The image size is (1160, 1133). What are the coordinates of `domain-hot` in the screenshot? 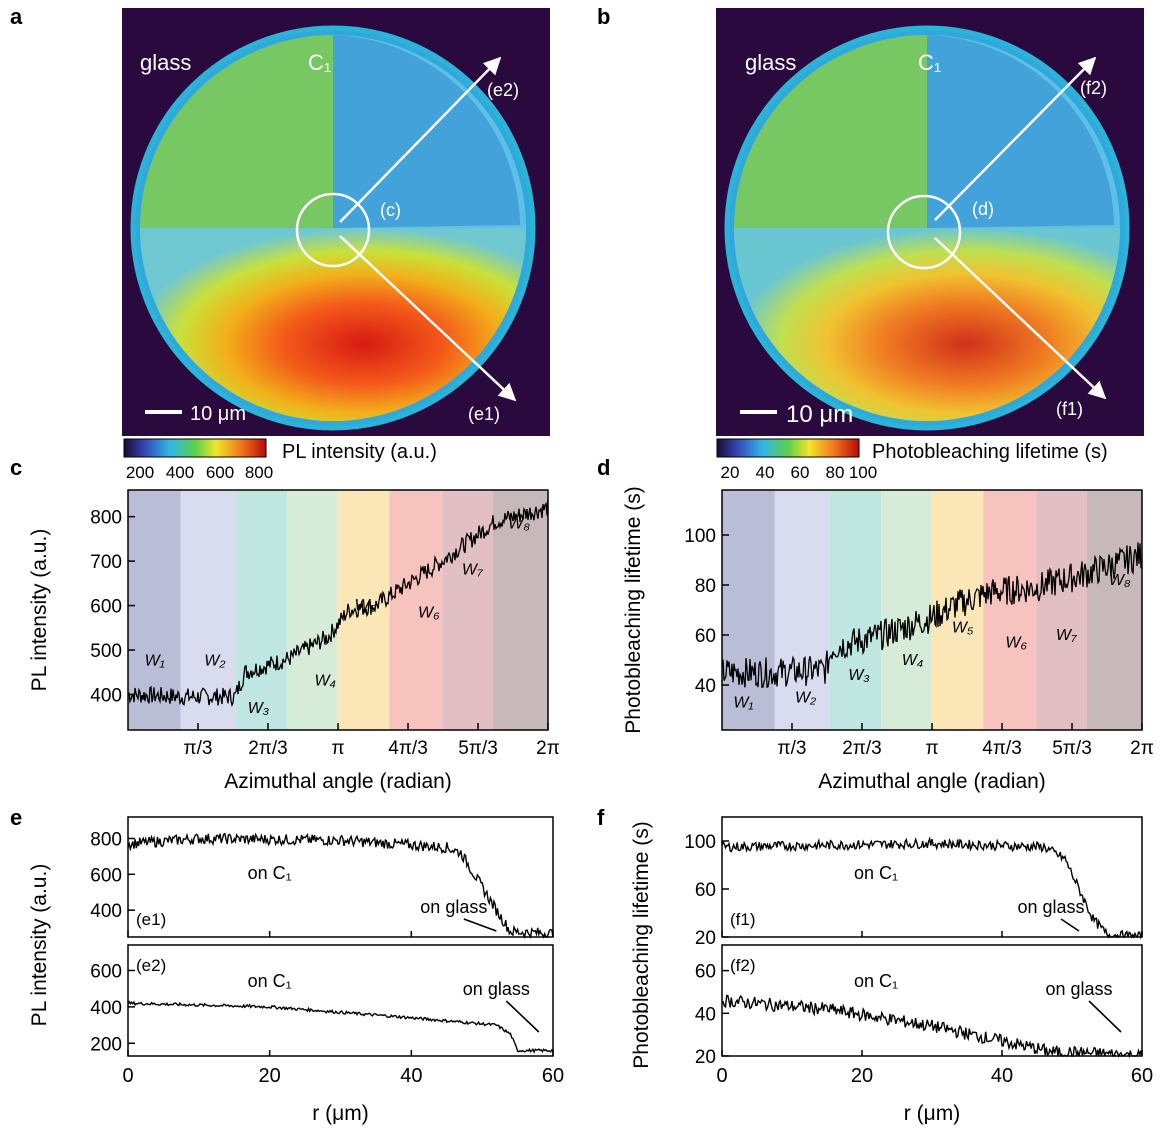 It's located at (333, 324).